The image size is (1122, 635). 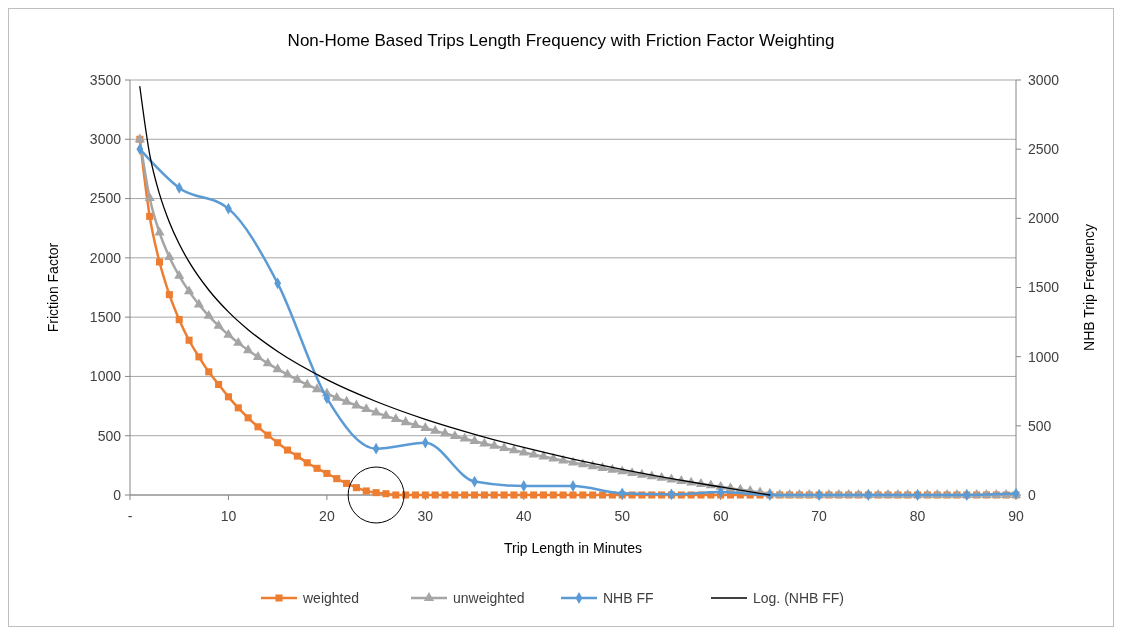 What do you see at coordinates (331, 597) in the screenshot?
I see `legend-label: weighted` at bounding box center [331, 597].